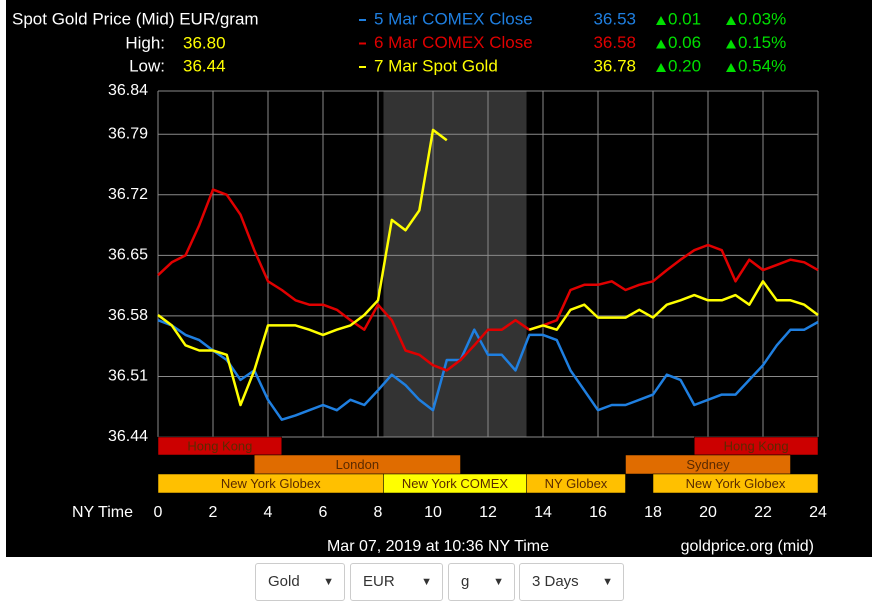 This screenshot has height=610, width=878. I want to click on legend-change-pct: 0.54%, so click(762, 65).